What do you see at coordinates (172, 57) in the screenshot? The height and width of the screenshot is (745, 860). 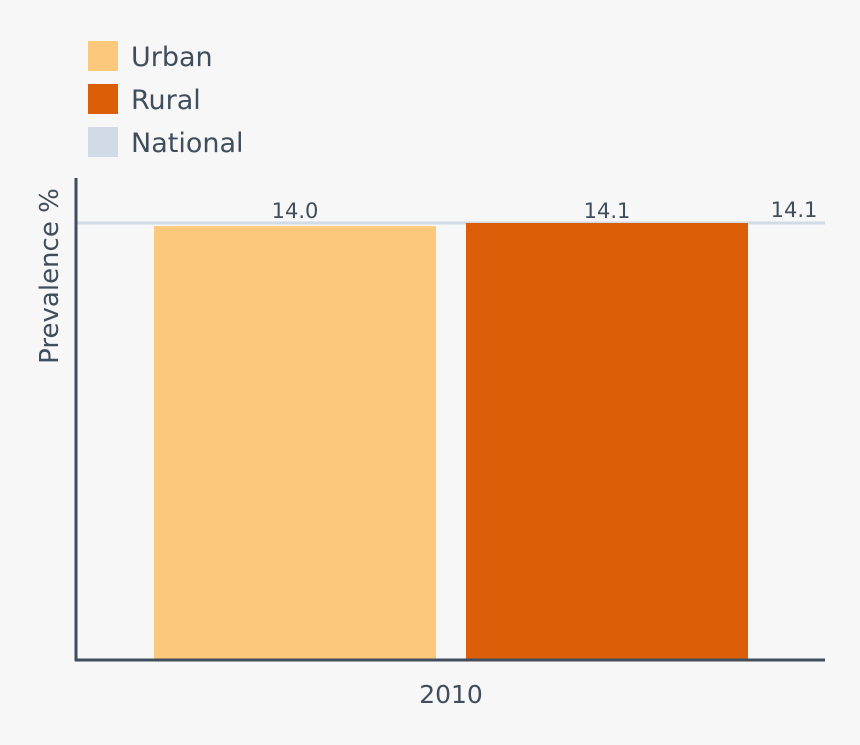 I see `legend-label-urban: Urban` at bounding box center [172, 57].